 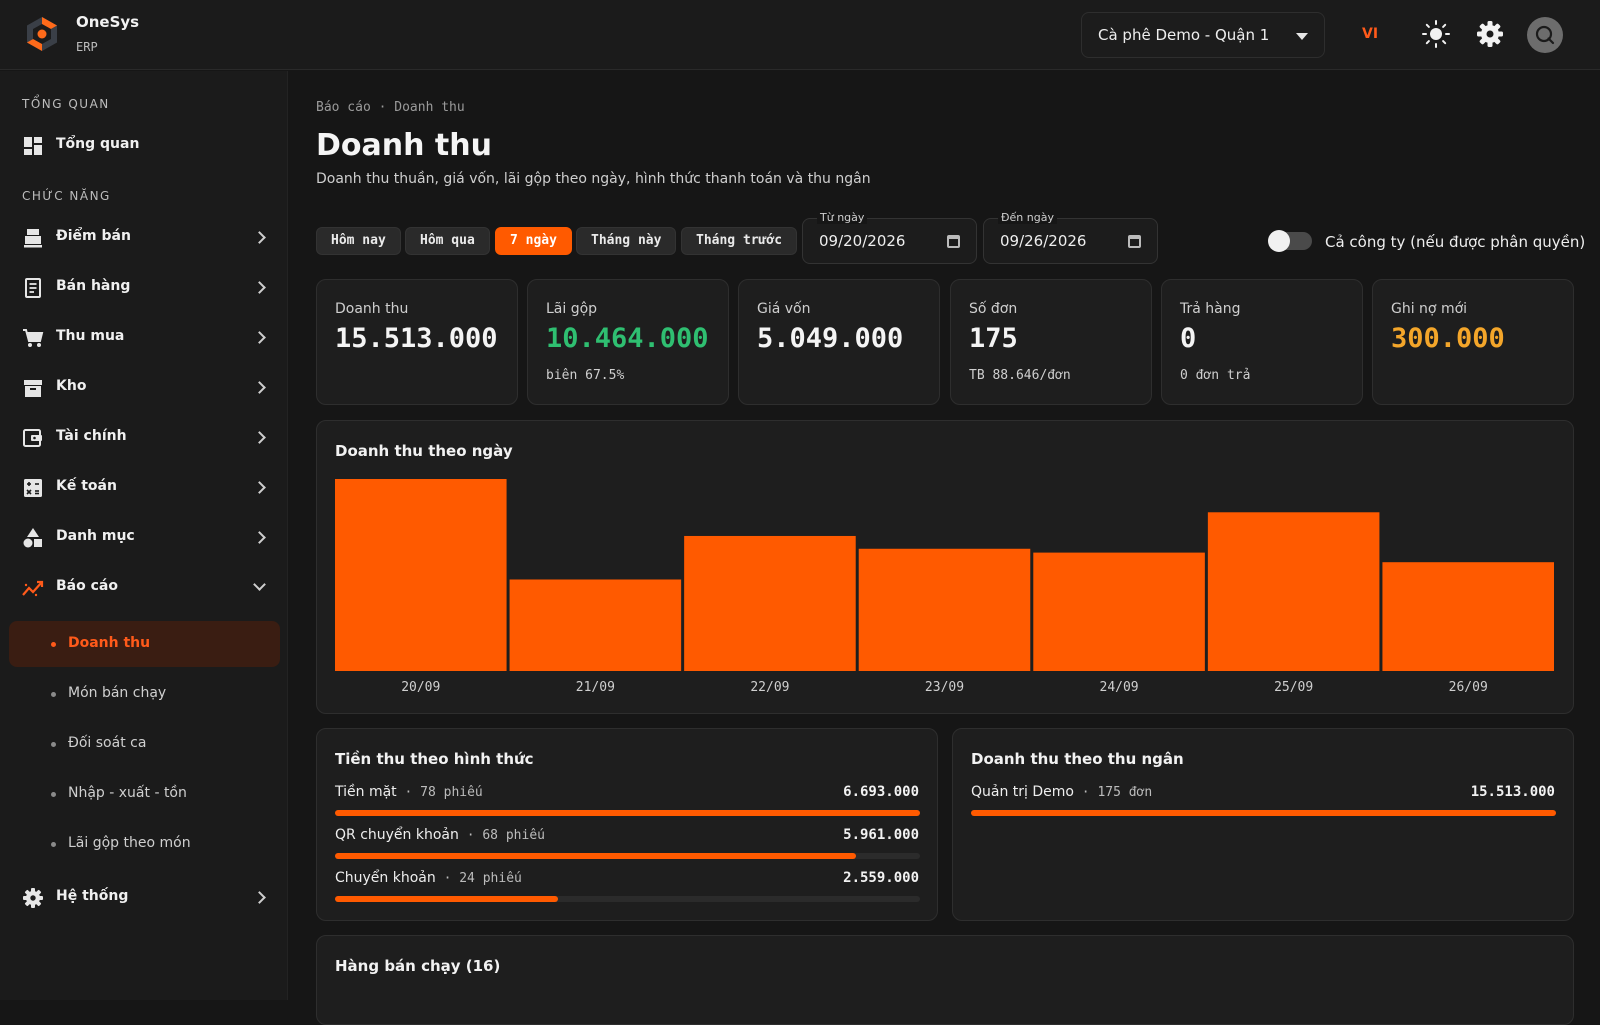 What do you see at coordinates (944, 687) in the screenshot?
I see `x-tick-label: 23/09` at bounding box center [944, 687].